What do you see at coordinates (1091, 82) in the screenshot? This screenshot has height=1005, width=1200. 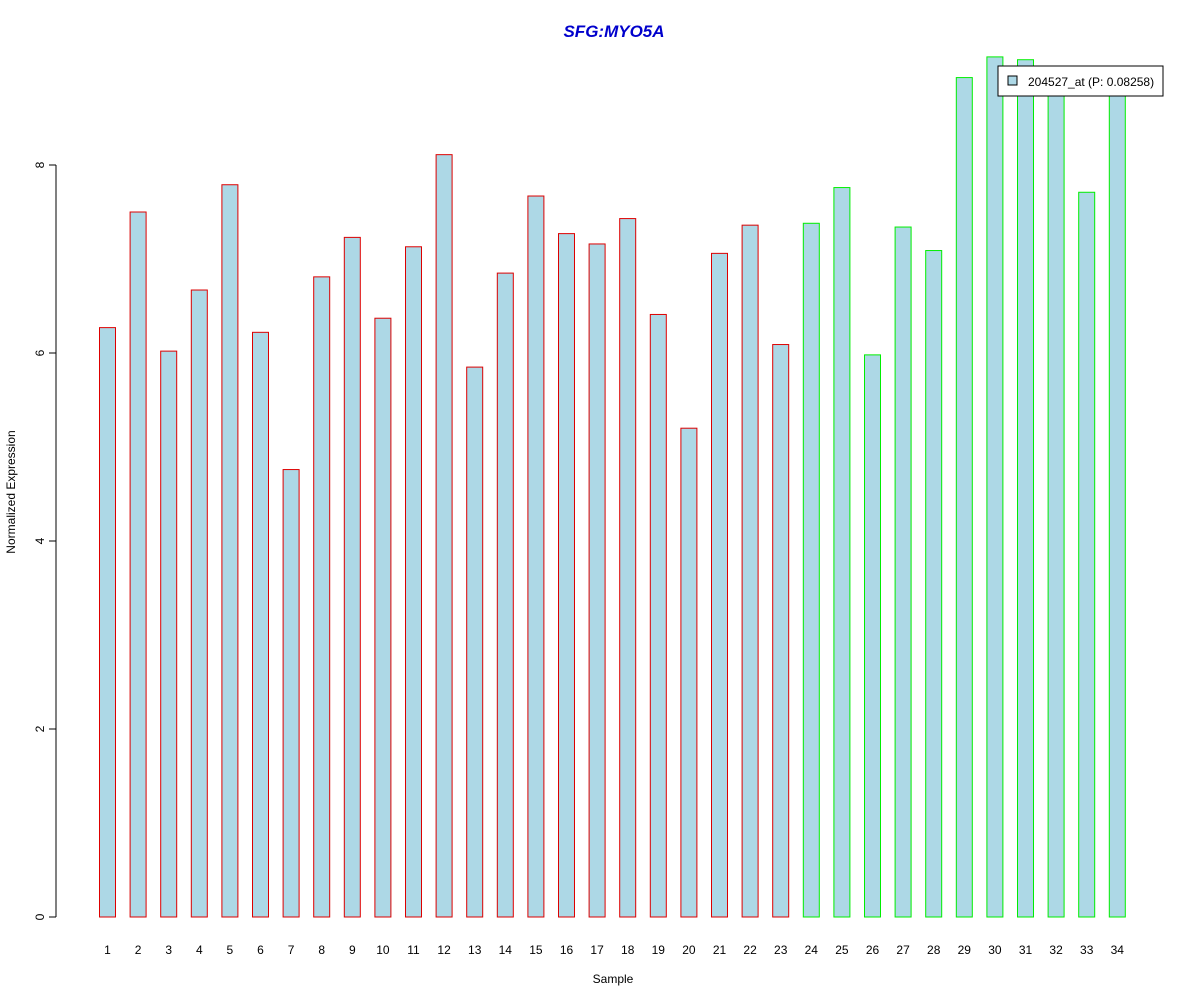 I see `legend-label: 204527_at (P: 0.08258)` at bounding box center [1091, 82].